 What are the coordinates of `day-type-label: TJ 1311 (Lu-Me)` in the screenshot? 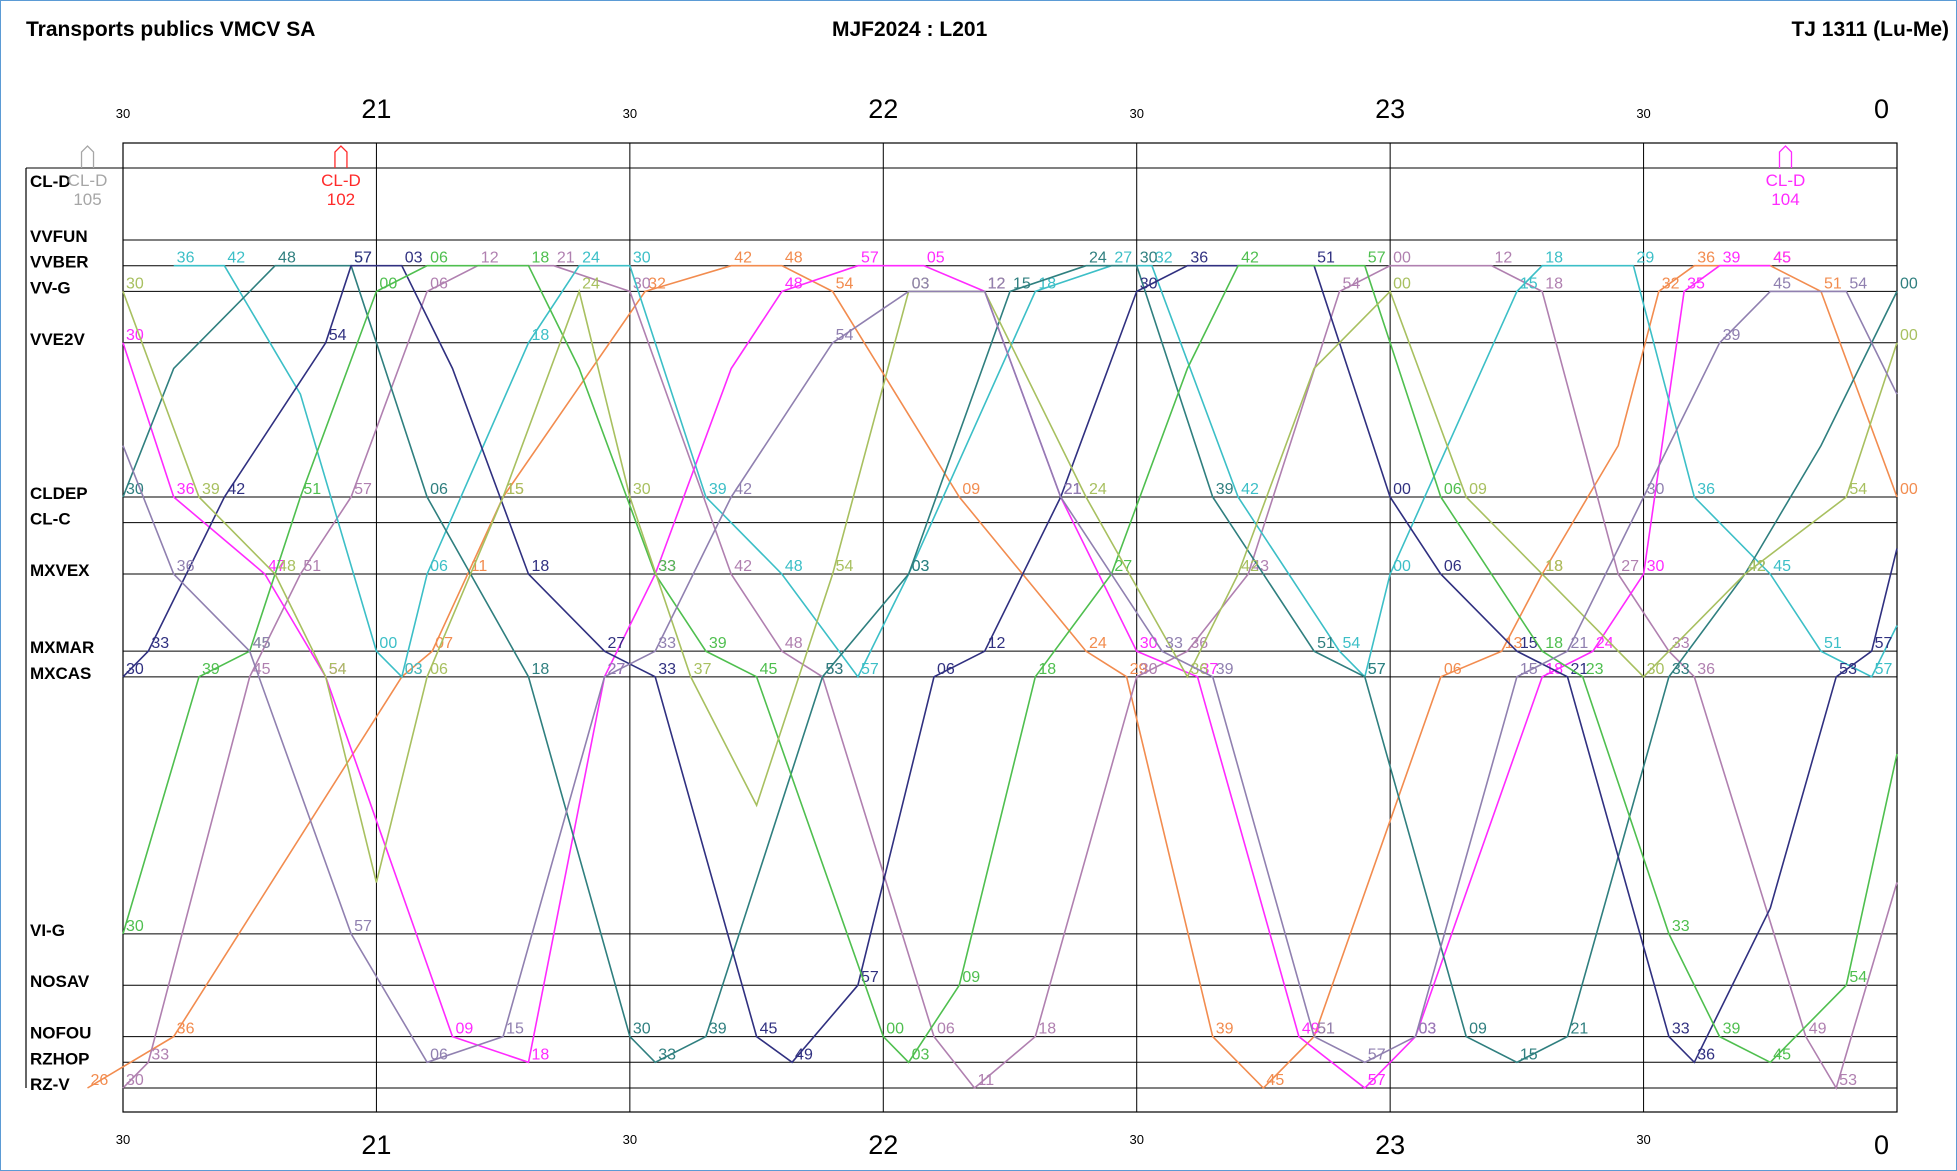 It's located at (1870, 29).